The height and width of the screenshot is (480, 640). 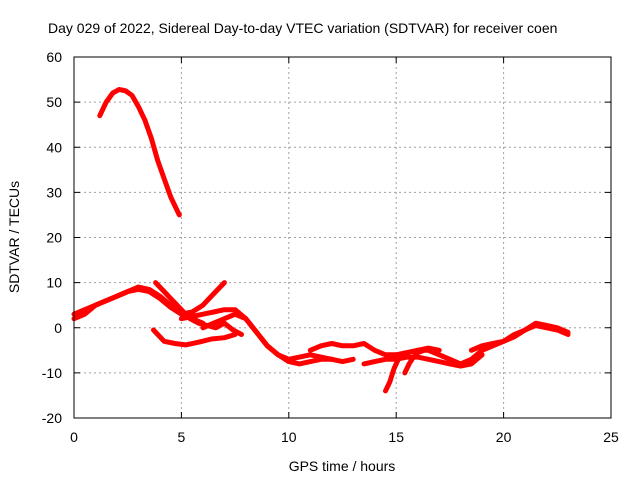 I want to click on series-track-f, so click(x=267, y=337).